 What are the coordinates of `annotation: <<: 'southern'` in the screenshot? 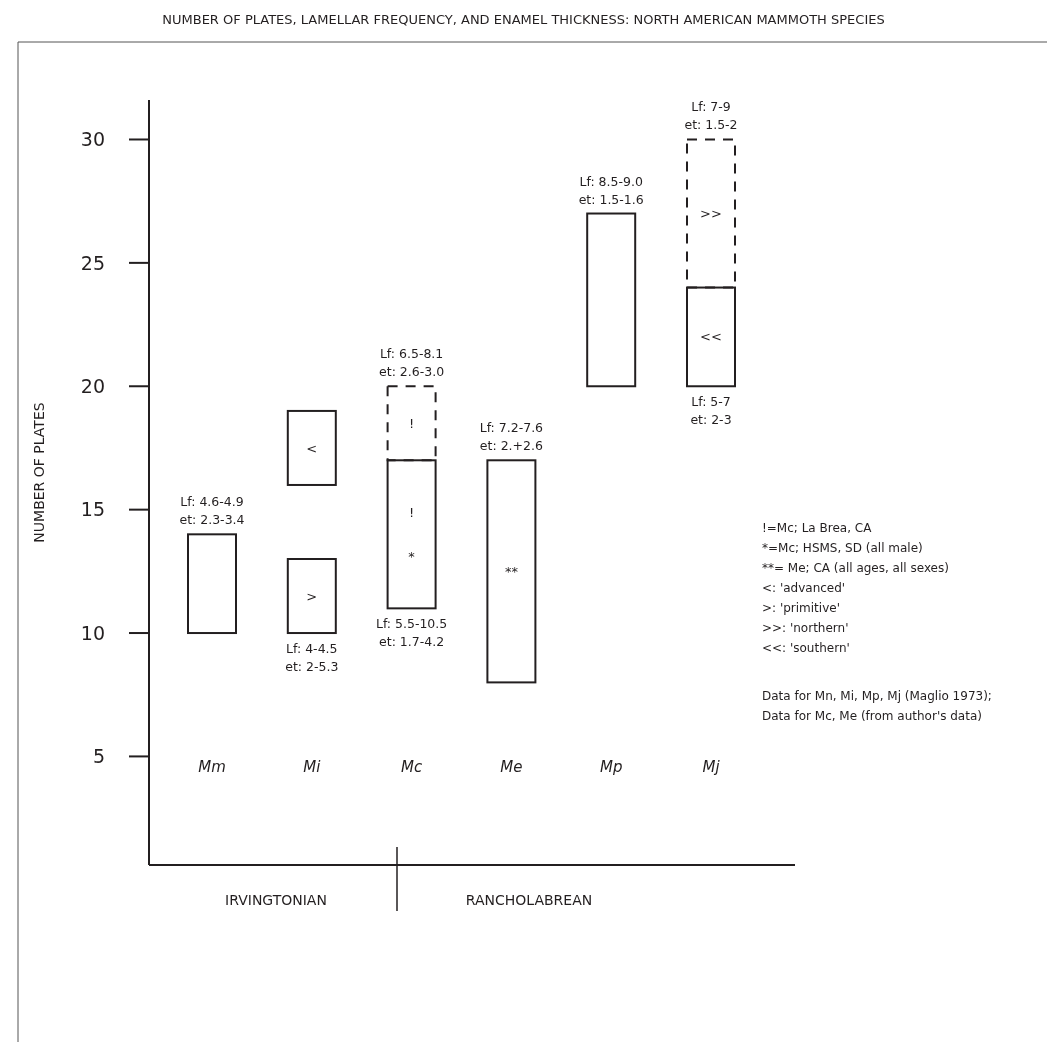 It's located at (806, 648).